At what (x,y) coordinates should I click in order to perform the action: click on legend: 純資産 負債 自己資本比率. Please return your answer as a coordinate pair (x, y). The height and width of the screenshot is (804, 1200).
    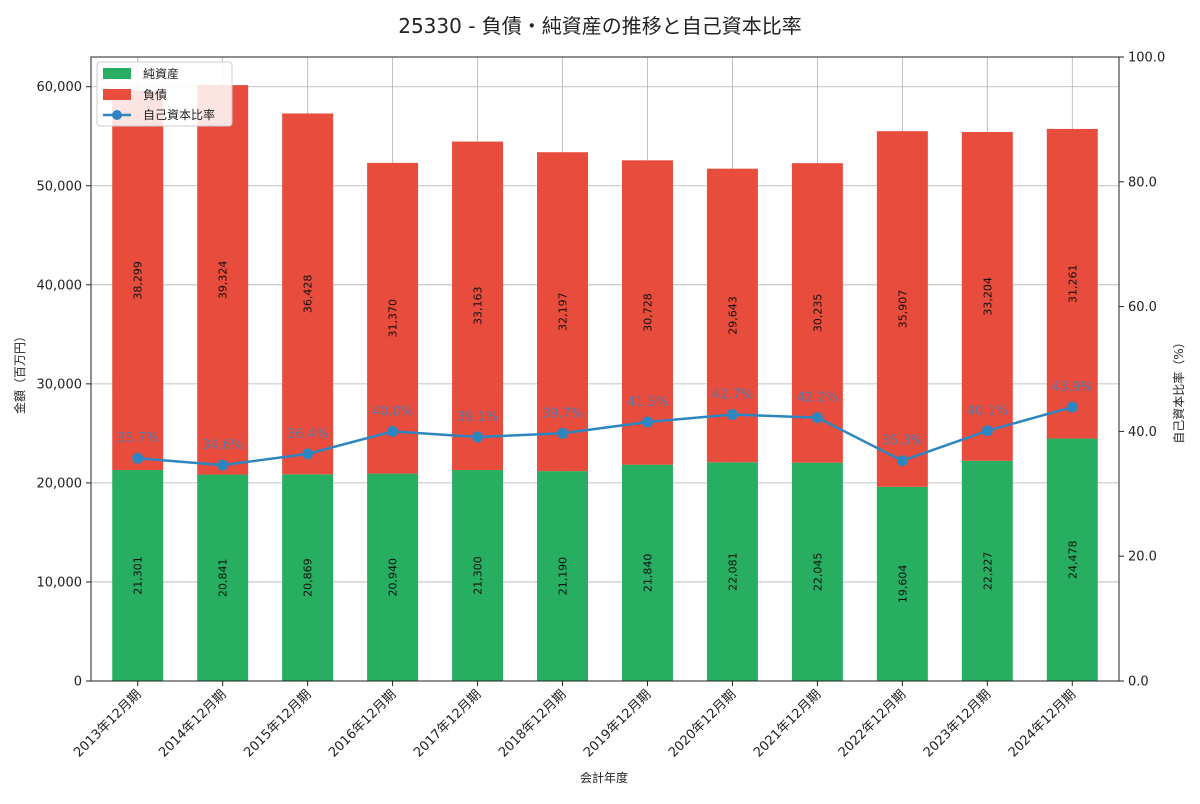
    Looking at the image, I should click on (164, 94).